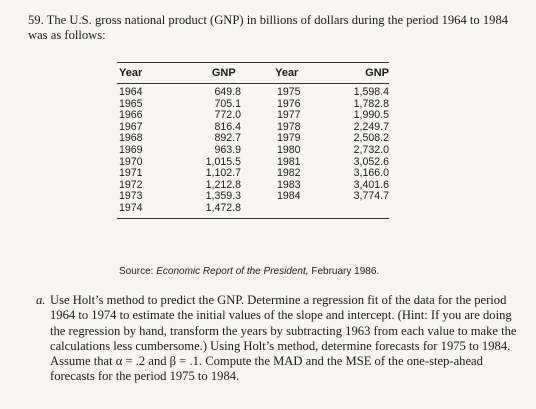 This screenshot has height=409, width=536. What do you see at coordinates (253, 73) in the screenshot?
I see `table-header: Year GNP Year GNP` at bounding box center [253, 73].